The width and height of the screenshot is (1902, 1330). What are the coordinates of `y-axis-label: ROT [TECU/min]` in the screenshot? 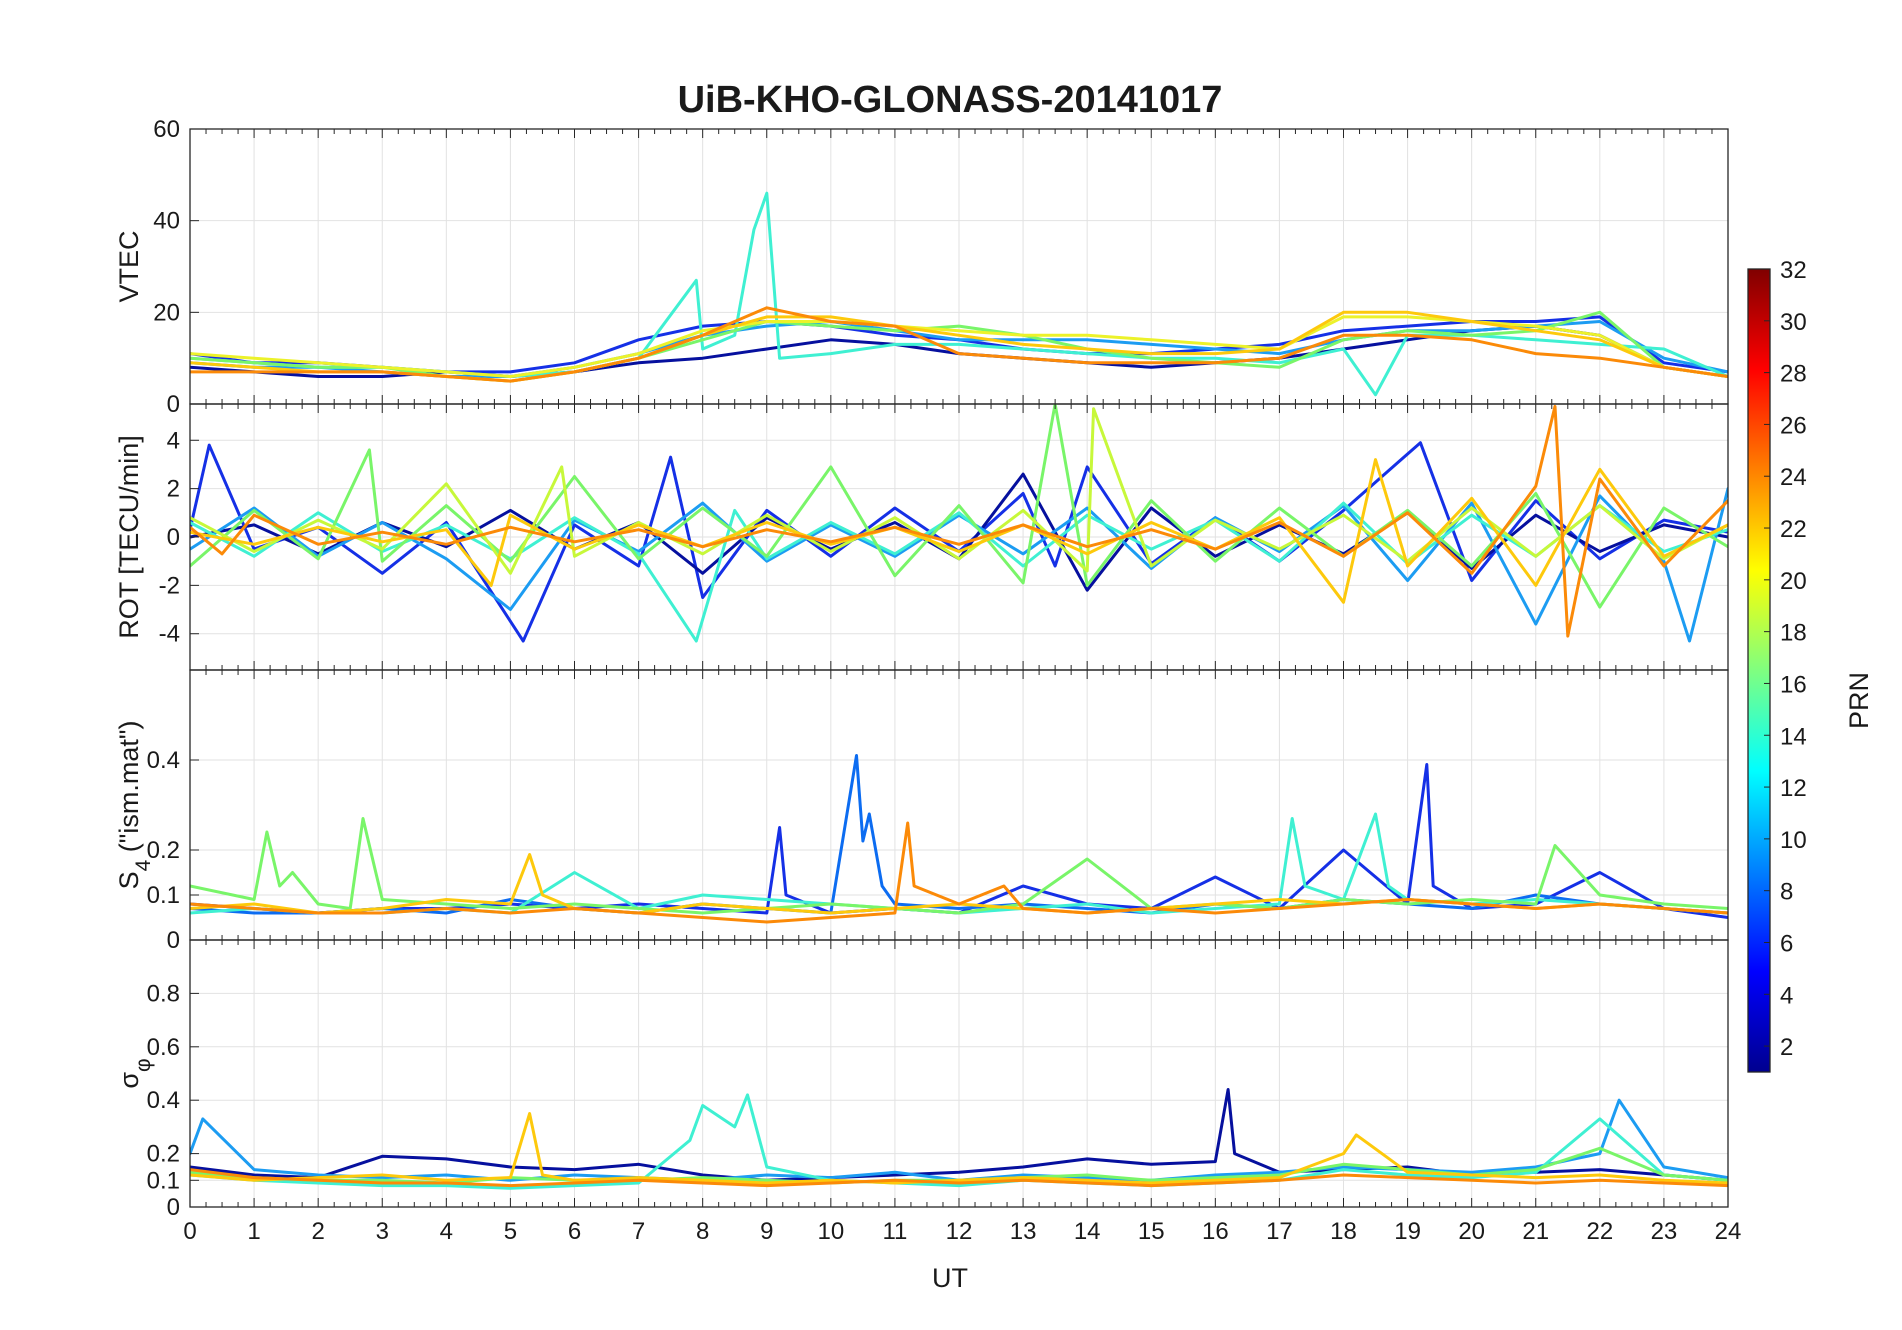 It's located at (129, 537).